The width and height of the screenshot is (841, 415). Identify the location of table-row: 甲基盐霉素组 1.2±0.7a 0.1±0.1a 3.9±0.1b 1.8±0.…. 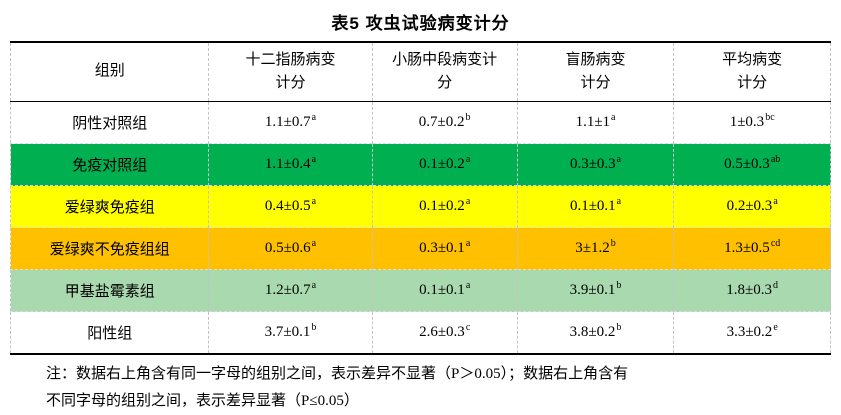
(420, 290).